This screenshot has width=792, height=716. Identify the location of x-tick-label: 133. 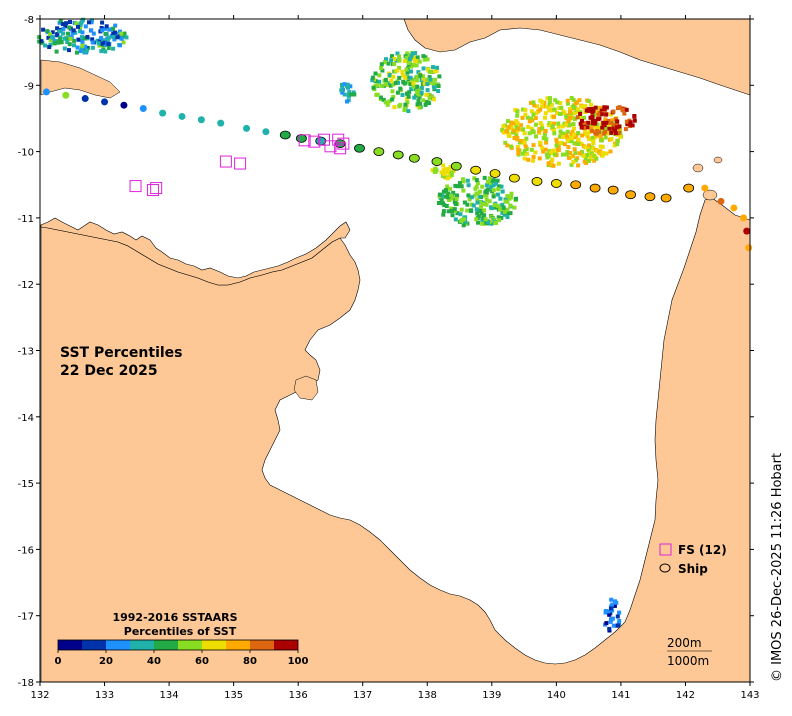
(104, 695).